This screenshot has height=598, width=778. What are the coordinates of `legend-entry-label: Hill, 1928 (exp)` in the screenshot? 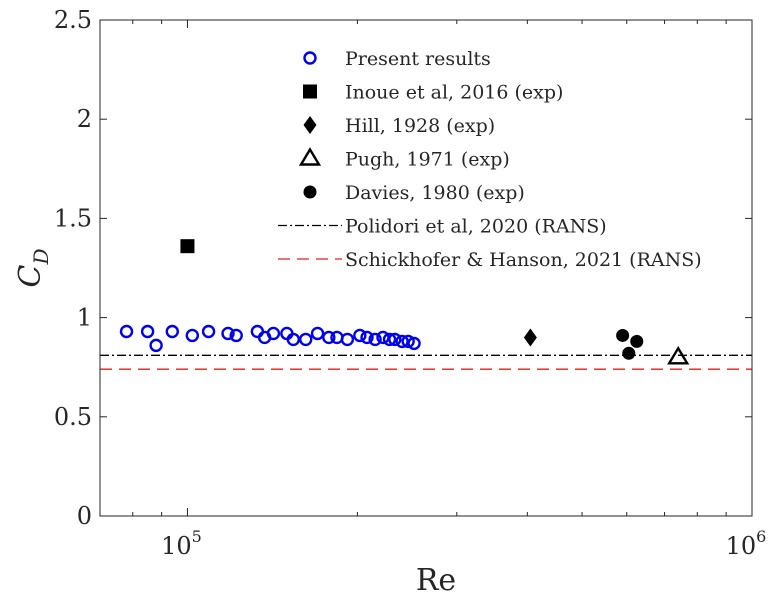 It's located at (420, 126).